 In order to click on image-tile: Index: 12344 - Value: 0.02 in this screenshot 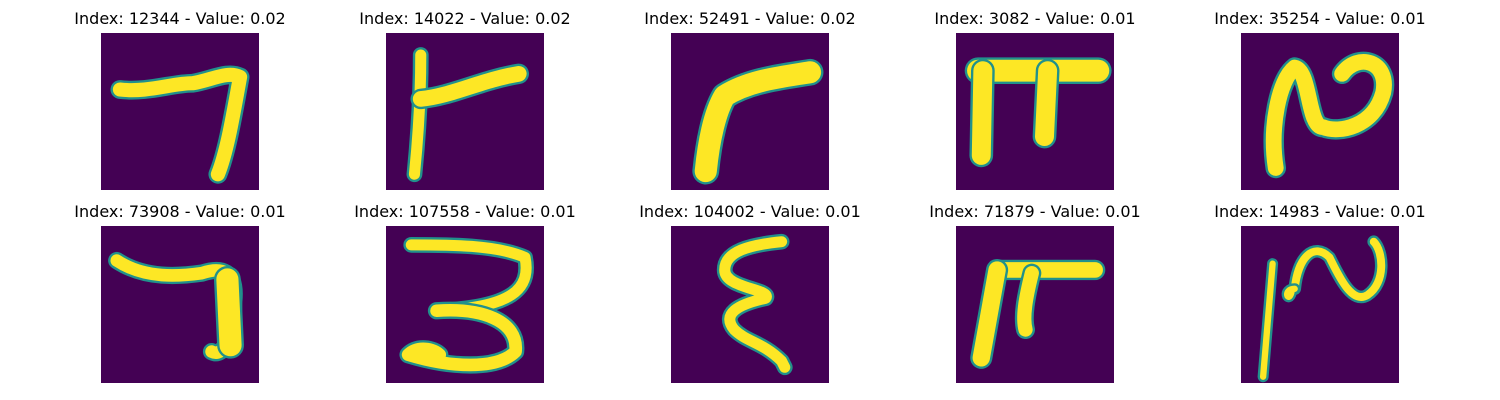, I will do `click(180, 103)`.